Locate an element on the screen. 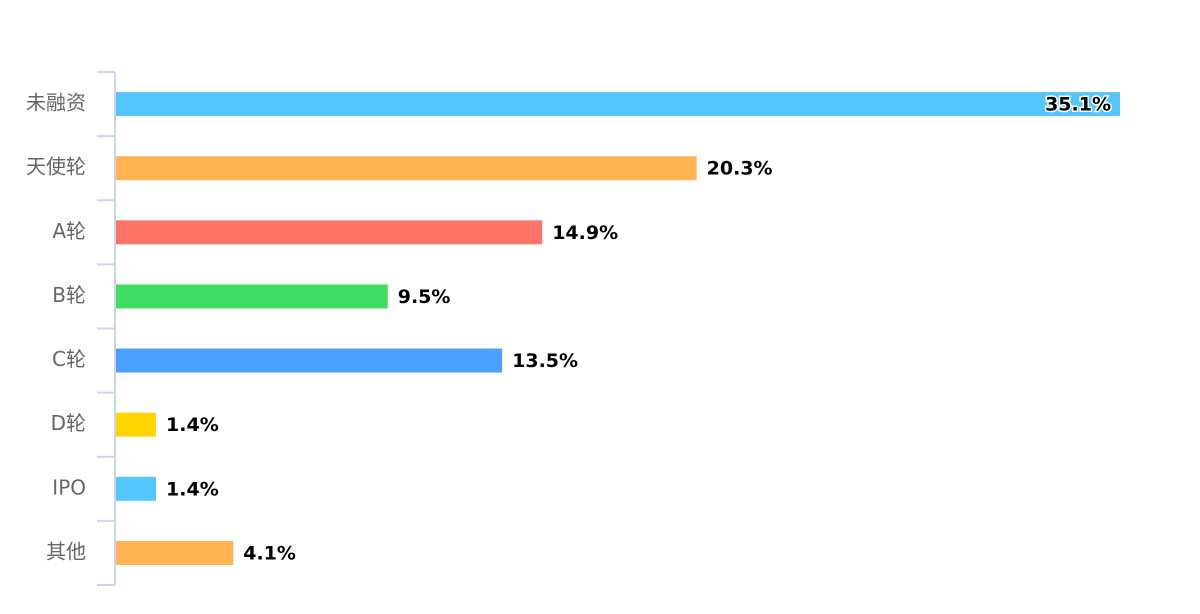 The height and width of the screenshot is (614, 1200). y-tick-label: 天使轮 is located at coordinates (56, 167).